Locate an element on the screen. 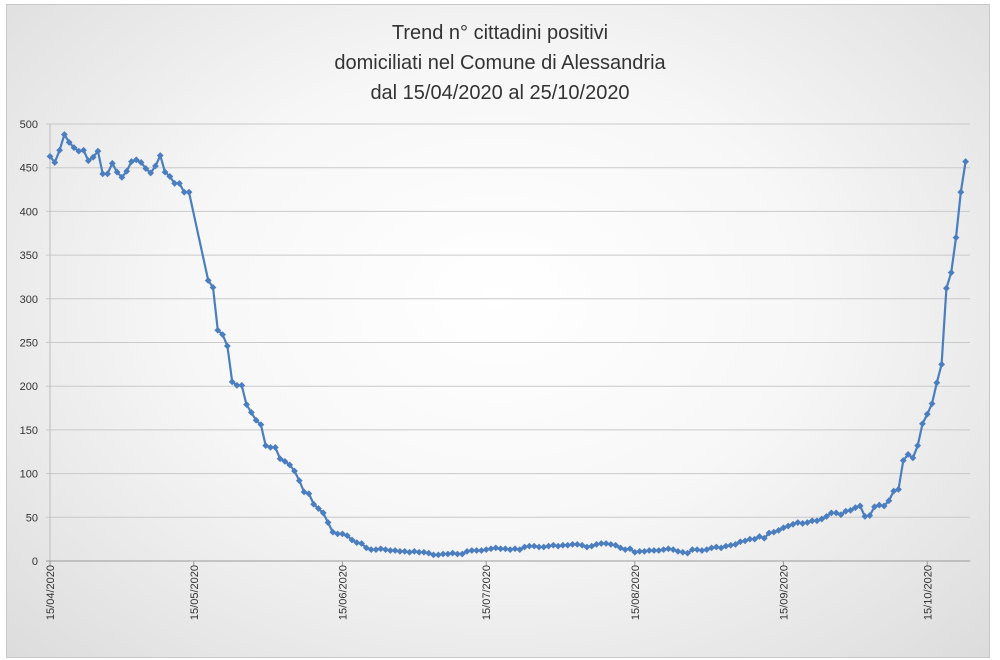 This screenshot has width=1000, height=660. x-tick-label: 15/04/2020 is located at coordinates (51, 592).